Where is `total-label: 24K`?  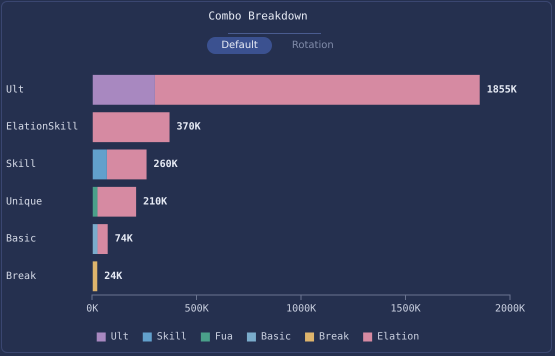 total-label: 24K is located at coordinates (113, 276).